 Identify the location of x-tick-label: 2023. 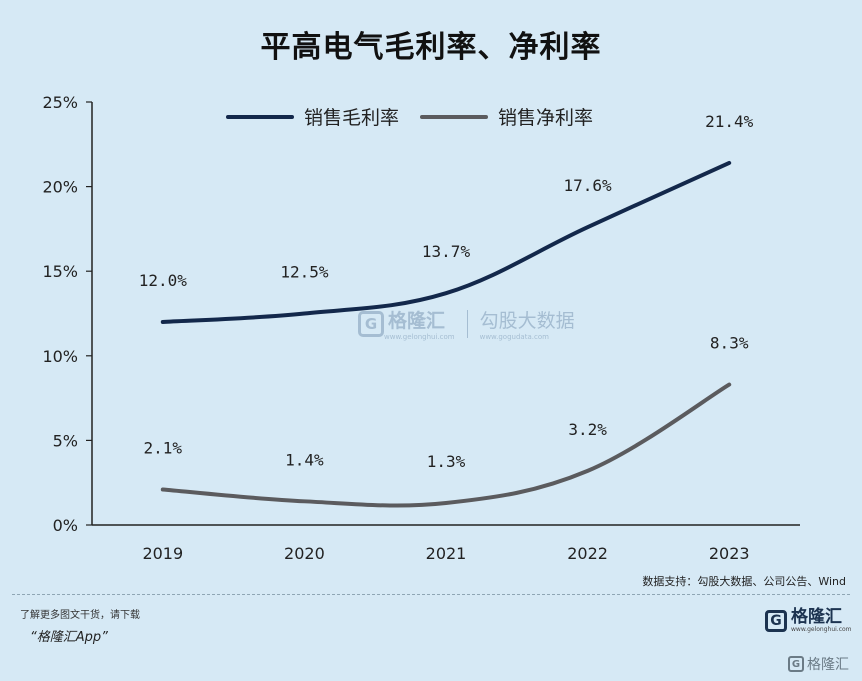
(729, 553).